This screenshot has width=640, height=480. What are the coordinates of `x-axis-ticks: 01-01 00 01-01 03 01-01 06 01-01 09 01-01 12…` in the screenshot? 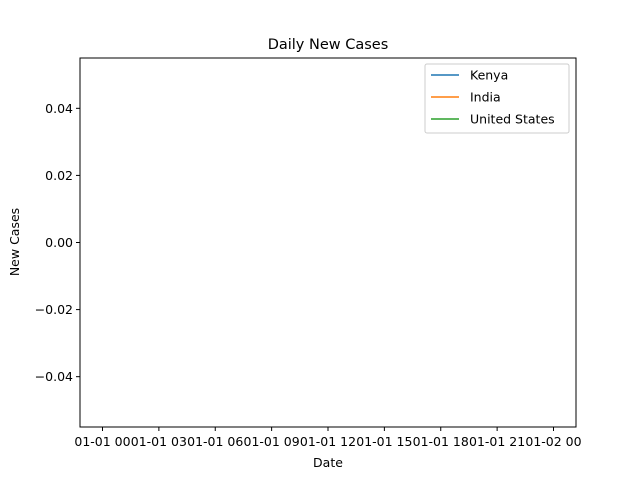 It's located at (328, 438).